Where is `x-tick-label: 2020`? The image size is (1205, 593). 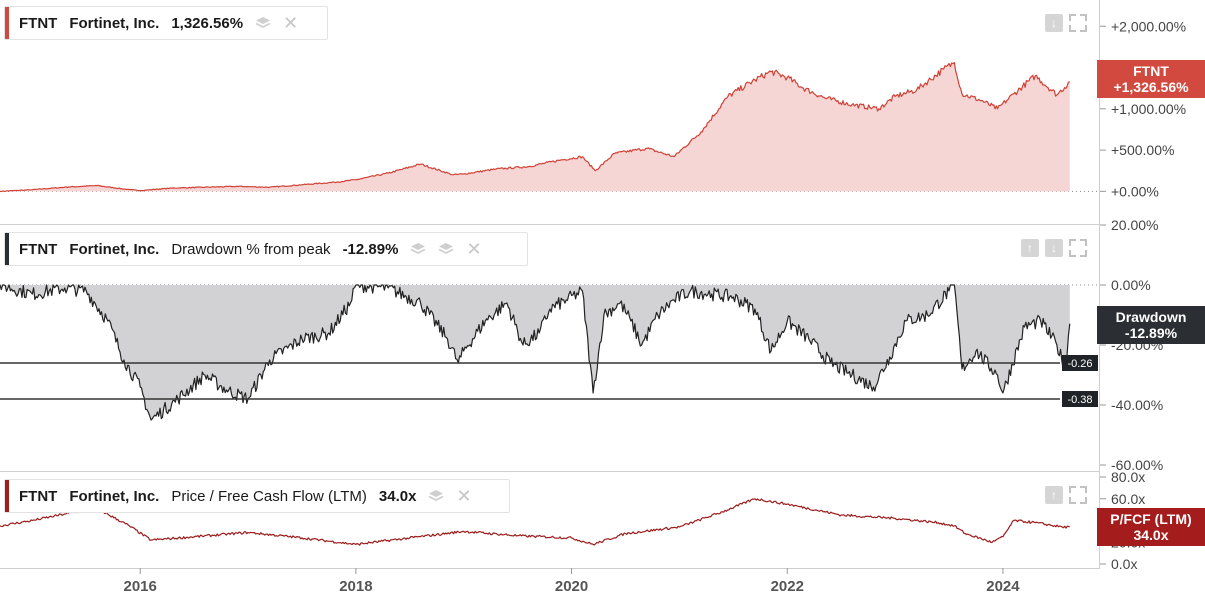 x-tick-label: 2020 is located at coordinates (571, 585).